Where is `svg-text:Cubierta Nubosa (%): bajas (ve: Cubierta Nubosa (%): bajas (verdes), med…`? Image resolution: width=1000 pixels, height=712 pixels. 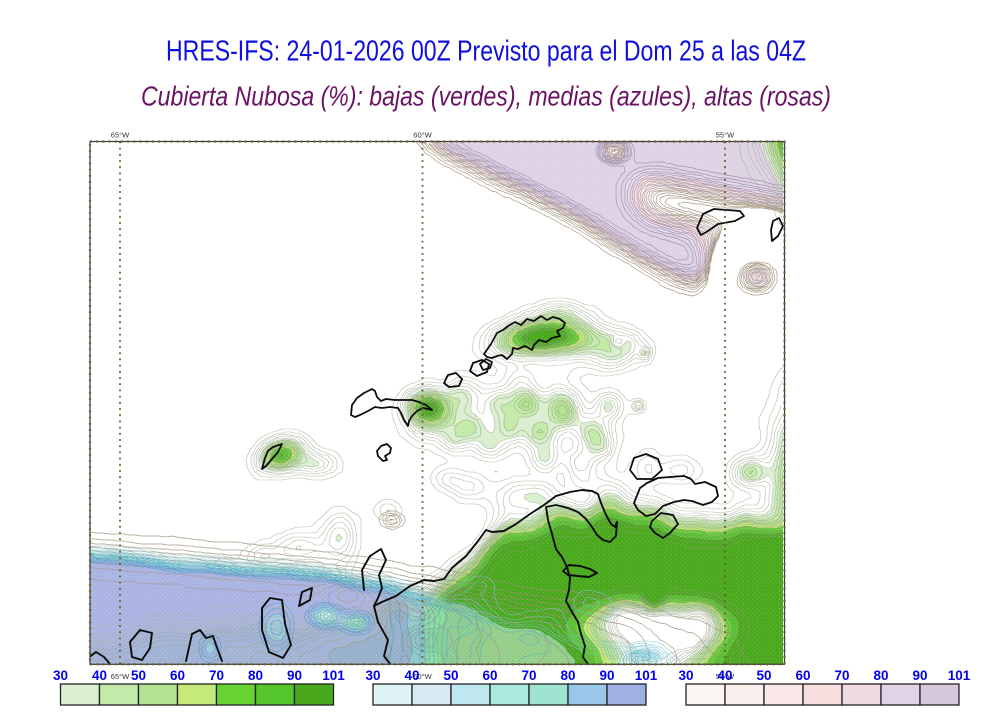 svg-text:Cubierta Nubosa (%): bajas (ve: Cubierta Nubosa (%): bajas (verdes), med… is located at coordinates (486, 95).